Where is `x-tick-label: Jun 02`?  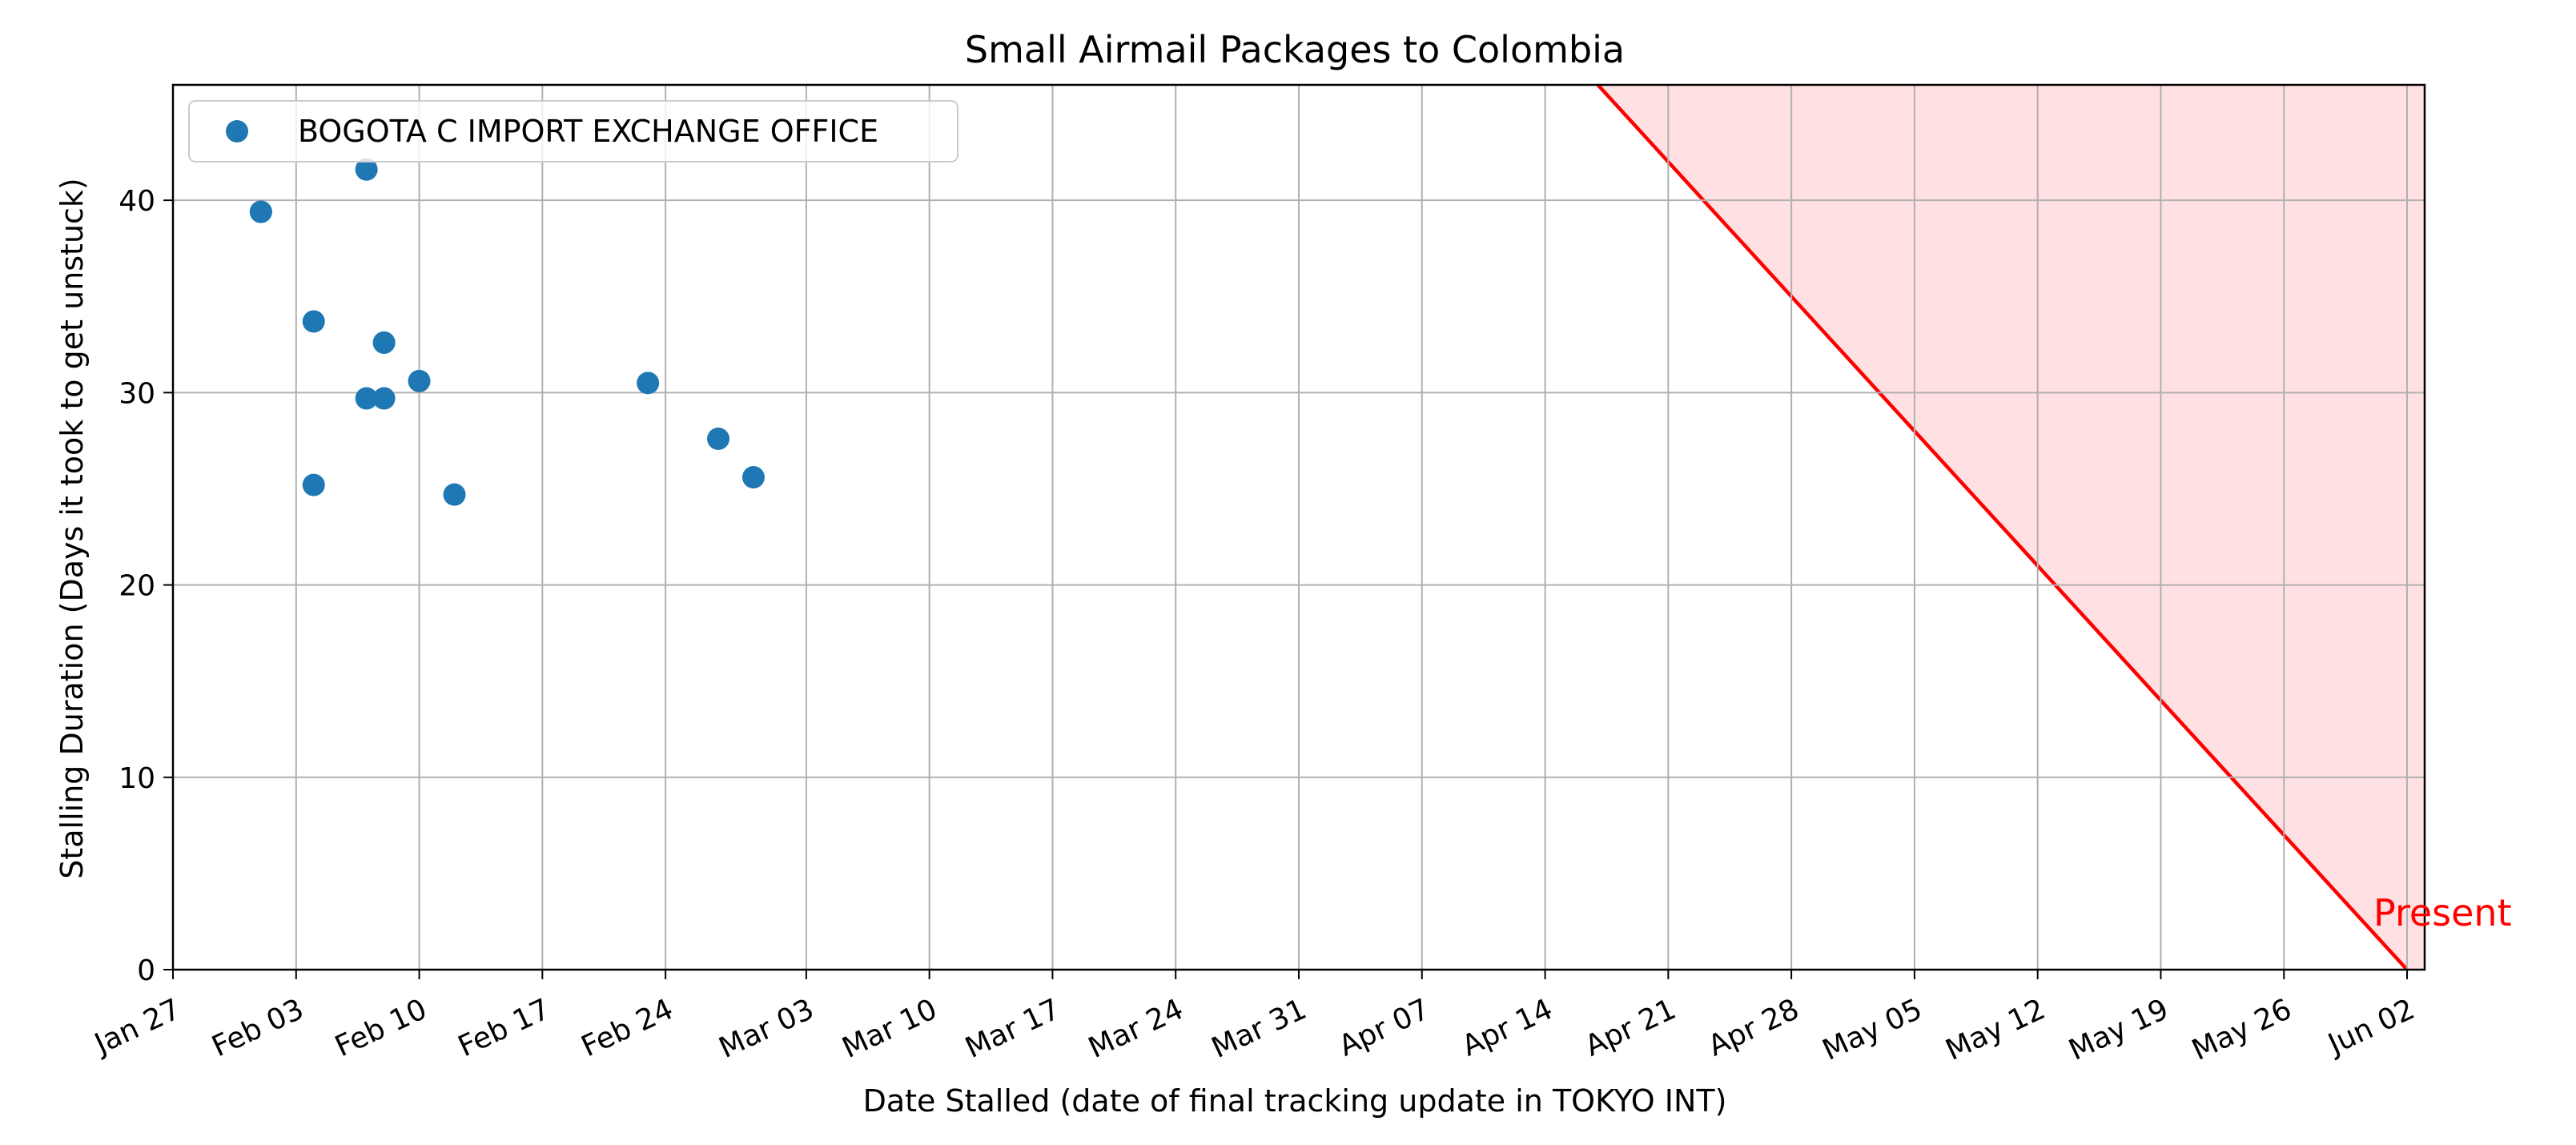 x-tick-label: Jun 02 is located at coordinates (2371, 1027).